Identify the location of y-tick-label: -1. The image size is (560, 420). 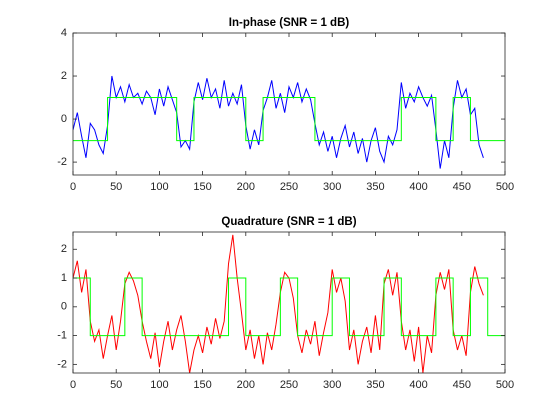
(62, 335).